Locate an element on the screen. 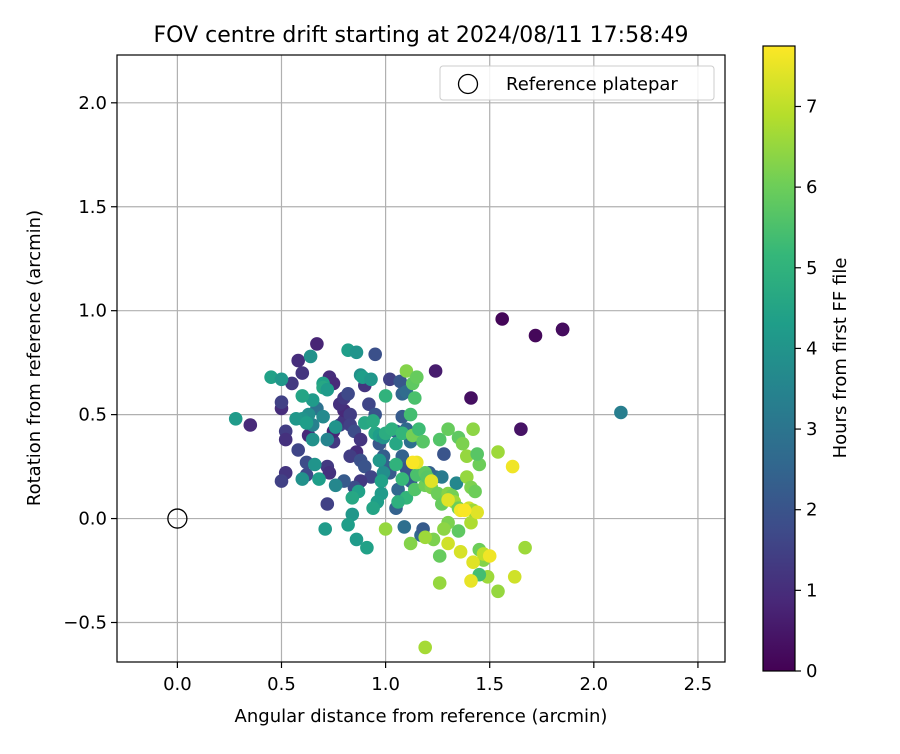 The image size is (900, 754). legend-box is located at coordinates (577, 83).